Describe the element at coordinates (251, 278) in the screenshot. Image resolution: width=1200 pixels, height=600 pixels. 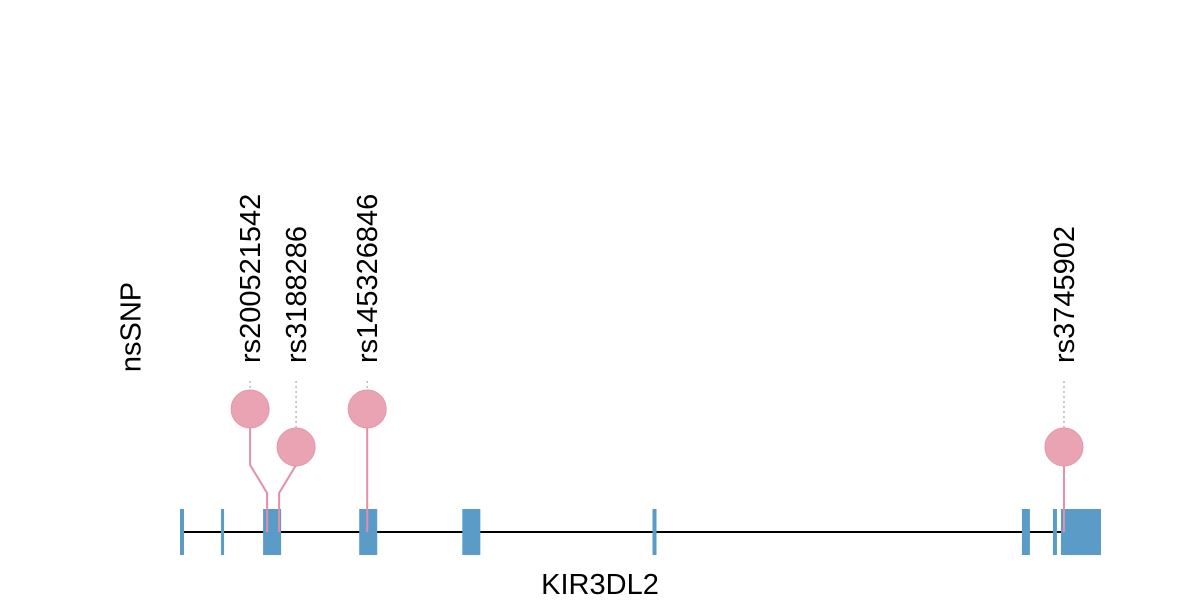
I see `snp-label: rs200521542` at that location.